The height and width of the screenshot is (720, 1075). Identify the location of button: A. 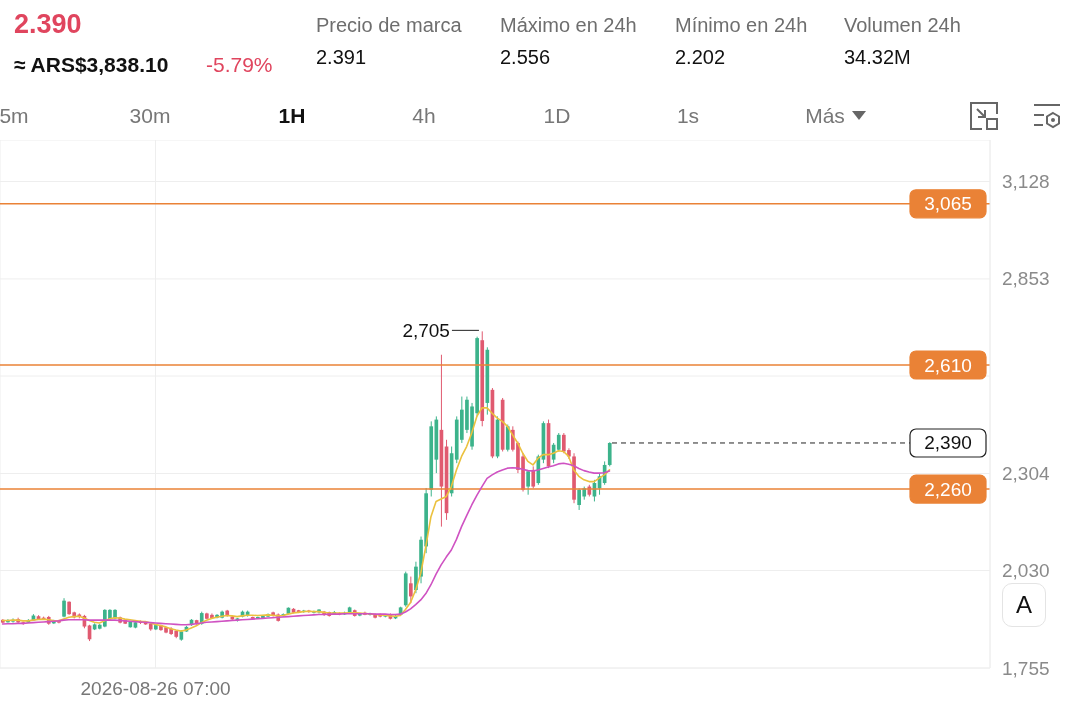
(1024, 605).